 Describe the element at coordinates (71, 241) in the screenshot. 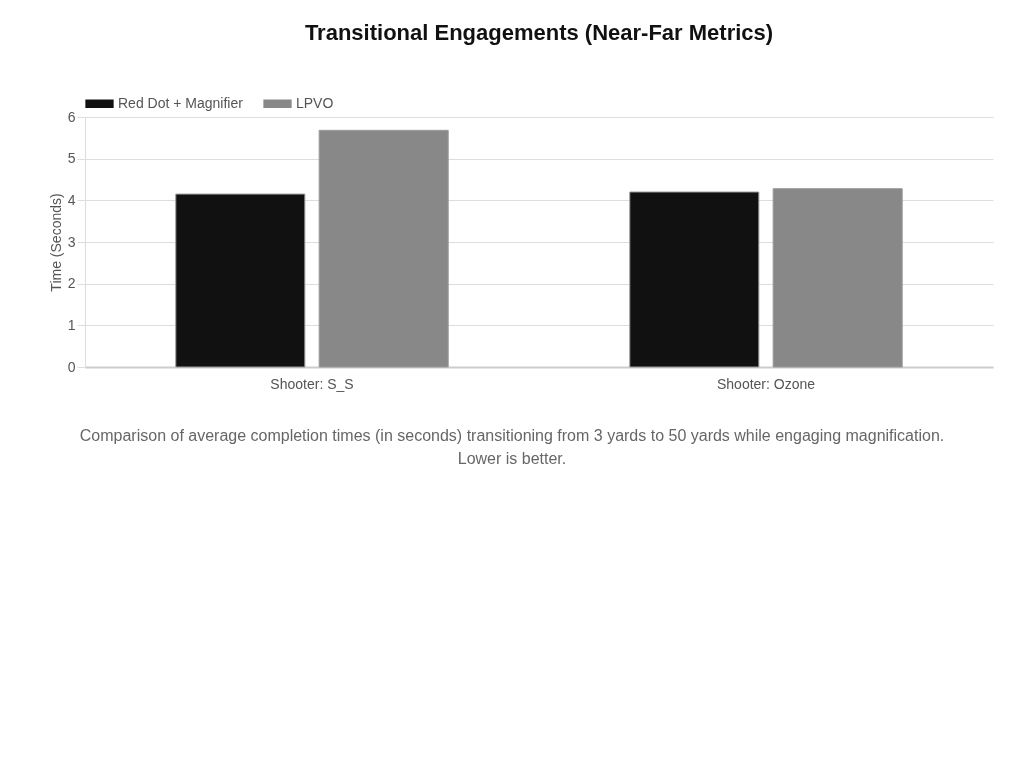

I see `y-tick-label: 3` at that location.